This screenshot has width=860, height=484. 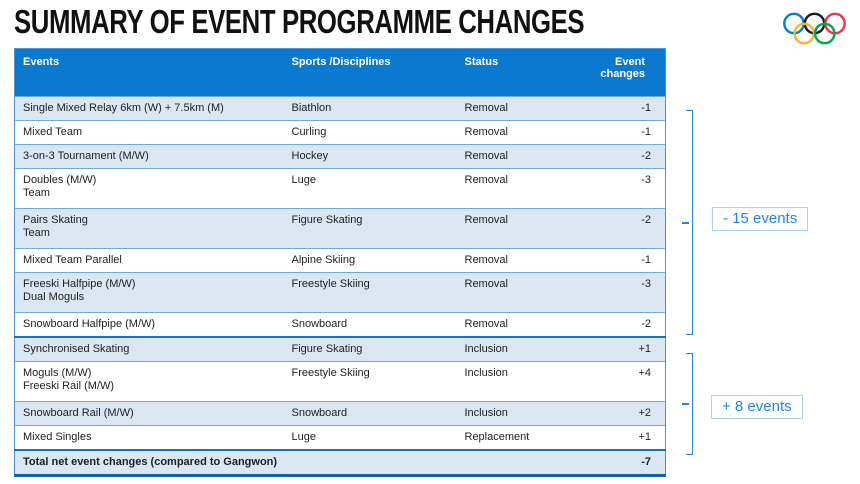 I want to click on sport-cell: Alpine Skiing, so click(x=370, y=260).